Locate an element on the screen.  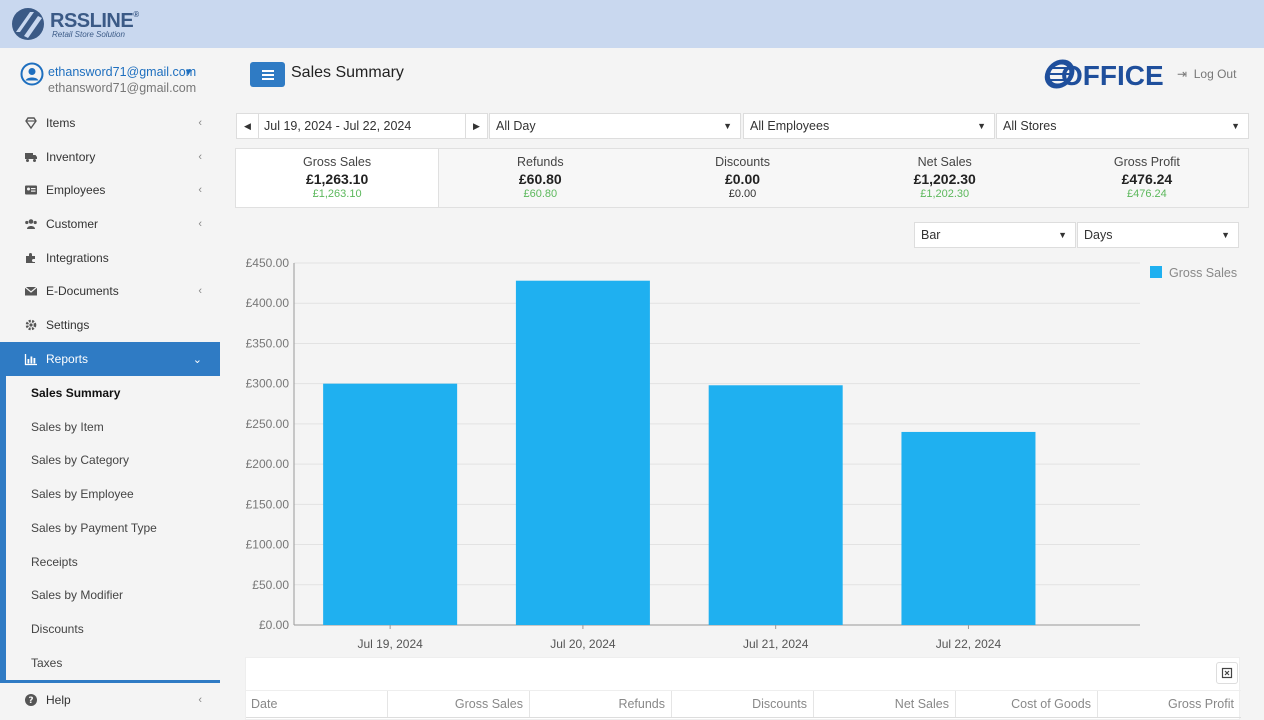
column-header-gross-sales: Gross Sales is located at coordinates (459, 704).